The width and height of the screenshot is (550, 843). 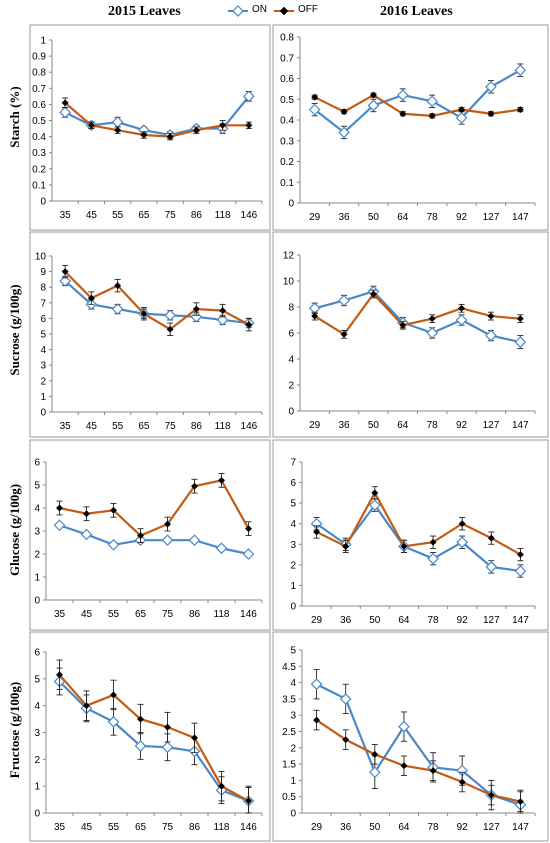 What do you see at coordinates (238, 11) in the screenshot?
I see `legend-on-marker` at bounding box center [238, 11].